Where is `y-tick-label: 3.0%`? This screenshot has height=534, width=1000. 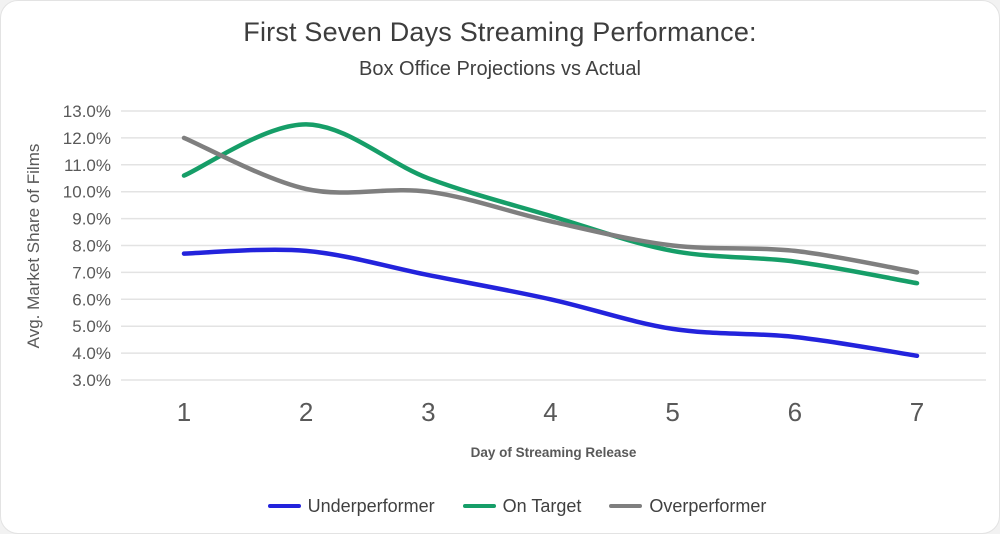
y-tick-label: 3.0% is located at coordinates (91, 380).